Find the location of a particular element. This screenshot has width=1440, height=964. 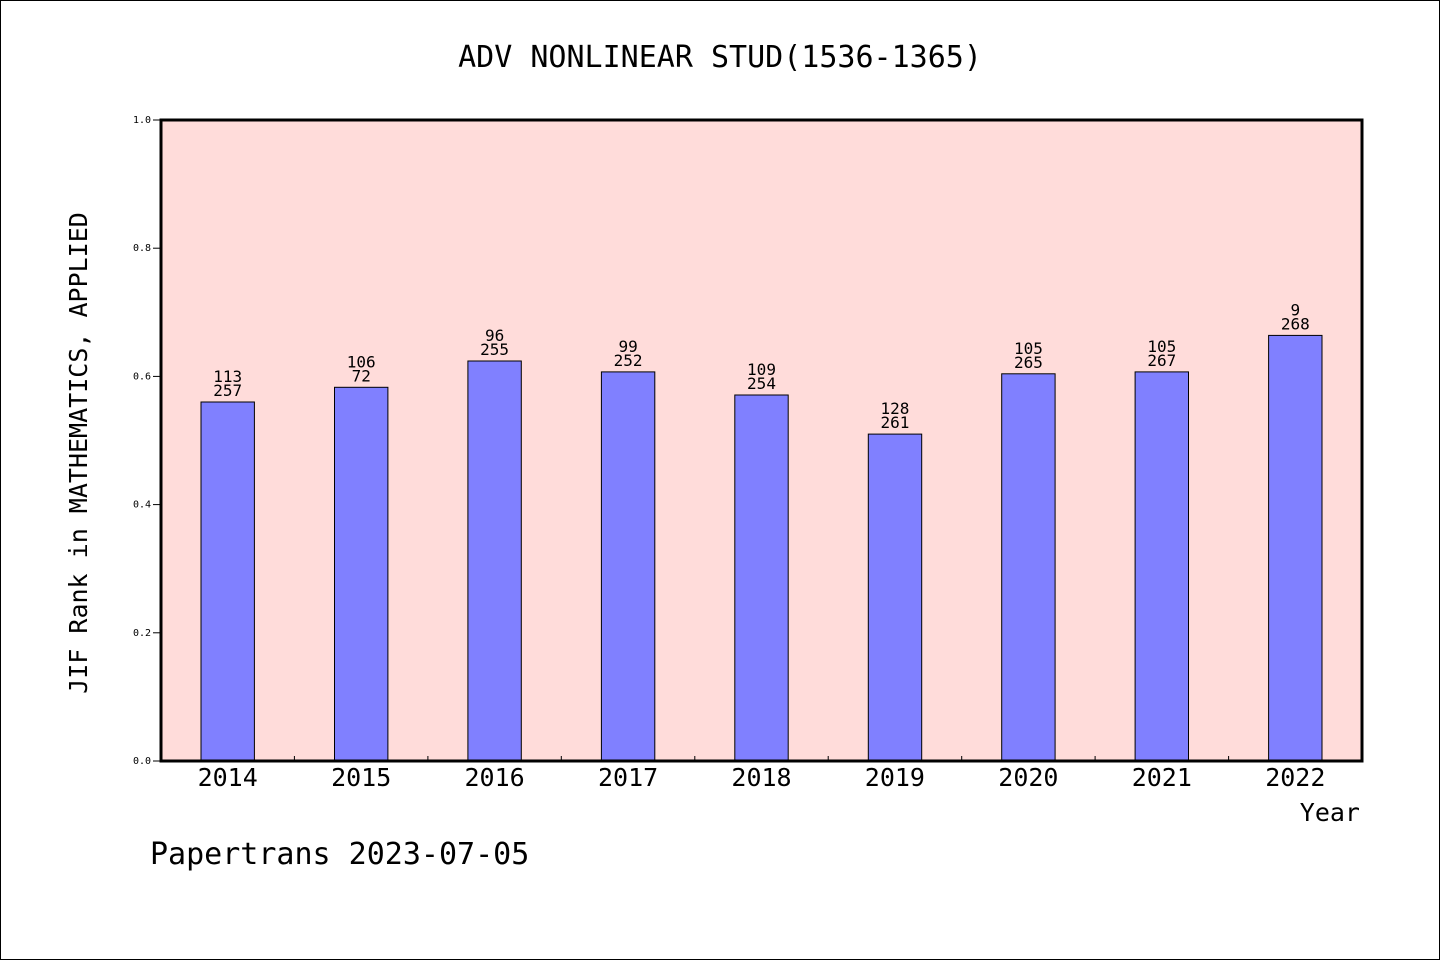

y-tick-label-0.2: 0.2 is located at coordinates (142, 633).